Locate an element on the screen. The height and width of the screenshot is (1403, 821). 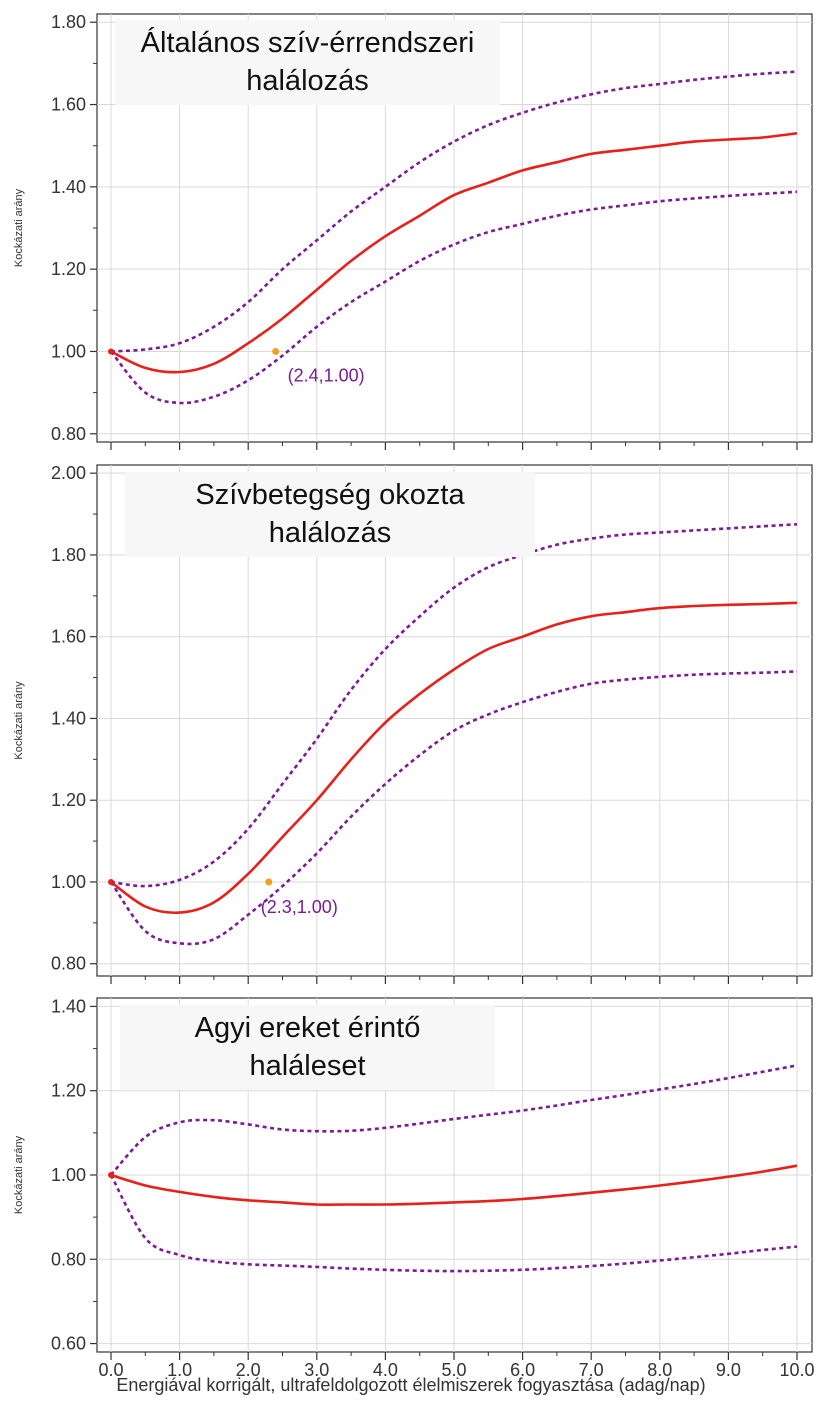
x-tick-label: 2.0 is located at coordinates (248, 1370).